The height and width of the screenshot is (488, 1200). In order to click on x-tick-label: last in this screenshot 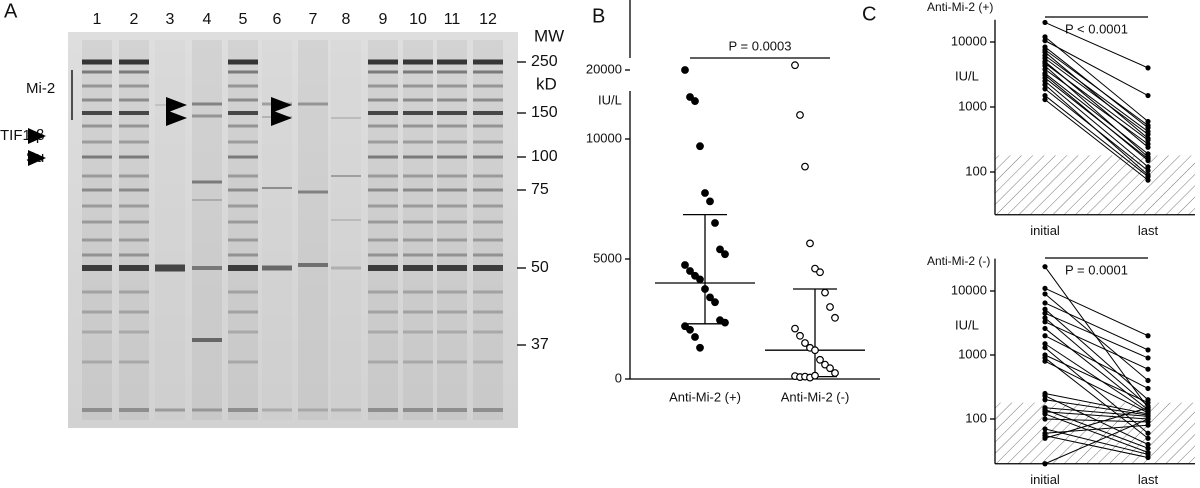, I will do `click(1148, 479)`.